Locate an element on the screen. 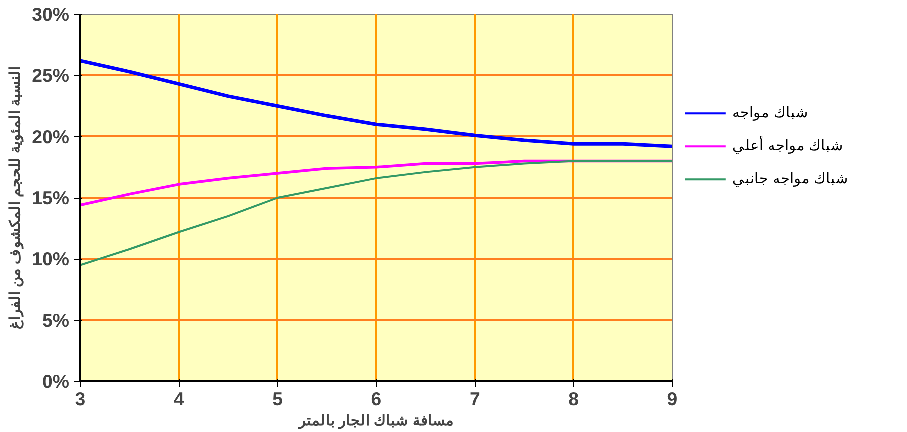  x-tick-label: 3 is located at coordinates (80, 399).